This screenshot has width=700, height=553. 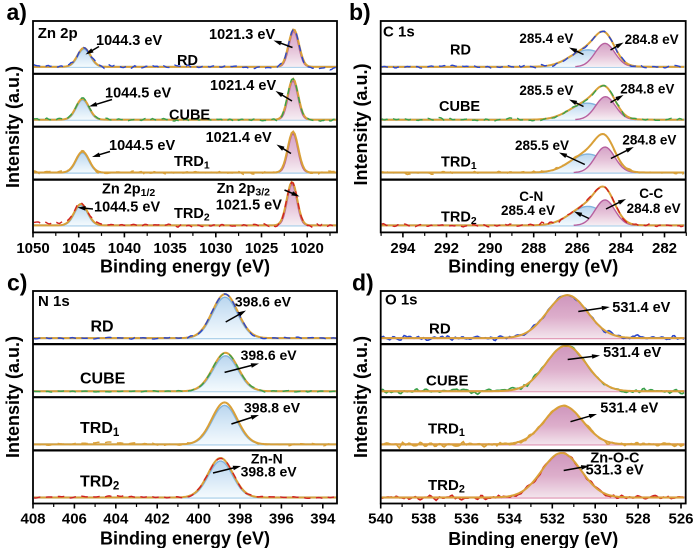 I want to click on svg-text: 398, so click(x=239, y=519).